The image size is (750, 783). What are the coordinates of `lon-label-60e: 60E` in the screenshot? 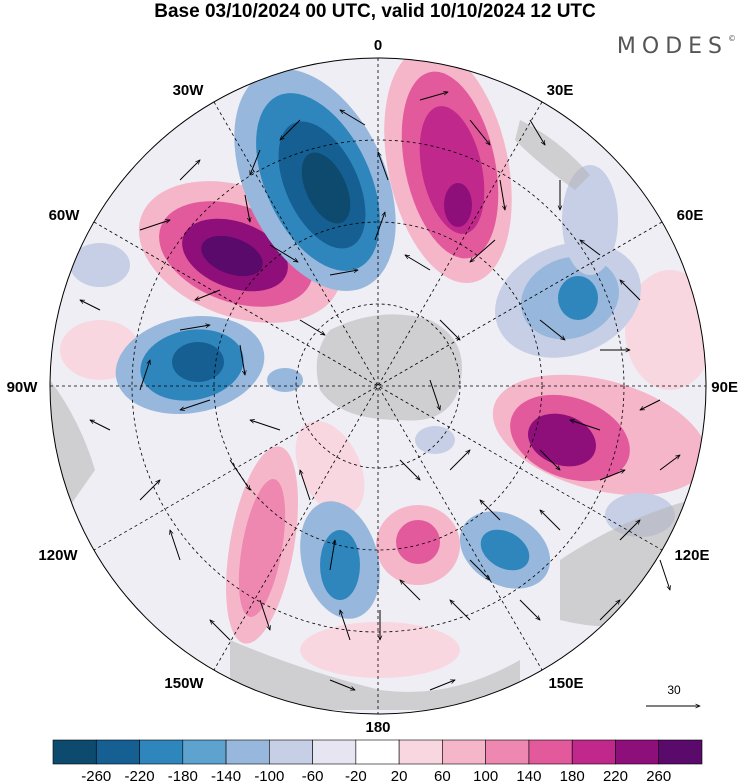 It's located at (690, 215).